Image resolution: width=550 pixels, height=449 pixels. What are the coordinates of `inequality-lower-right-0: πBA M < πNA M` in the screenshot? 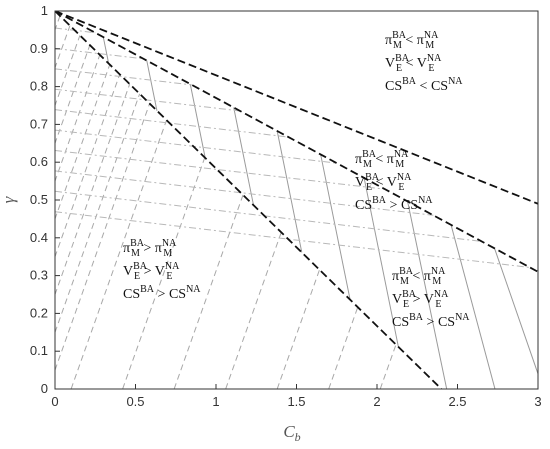 It's located at (419, 276).